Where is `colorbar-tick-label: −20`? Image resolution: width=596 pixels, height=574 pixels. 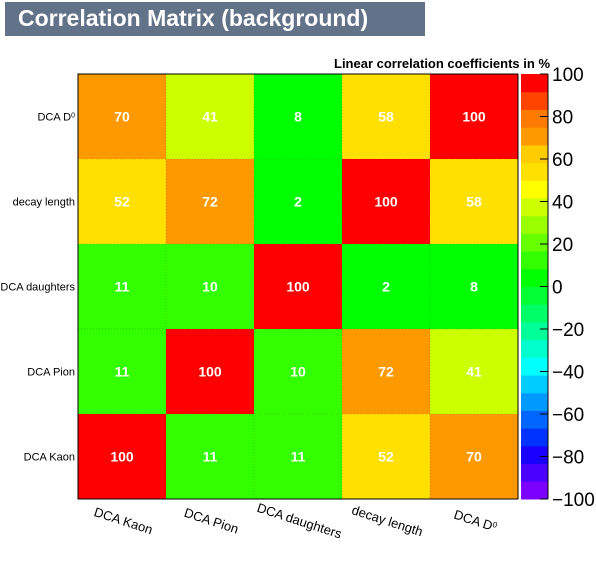 colorbar-tick-label: −20 is located at coordinates (568, 330).